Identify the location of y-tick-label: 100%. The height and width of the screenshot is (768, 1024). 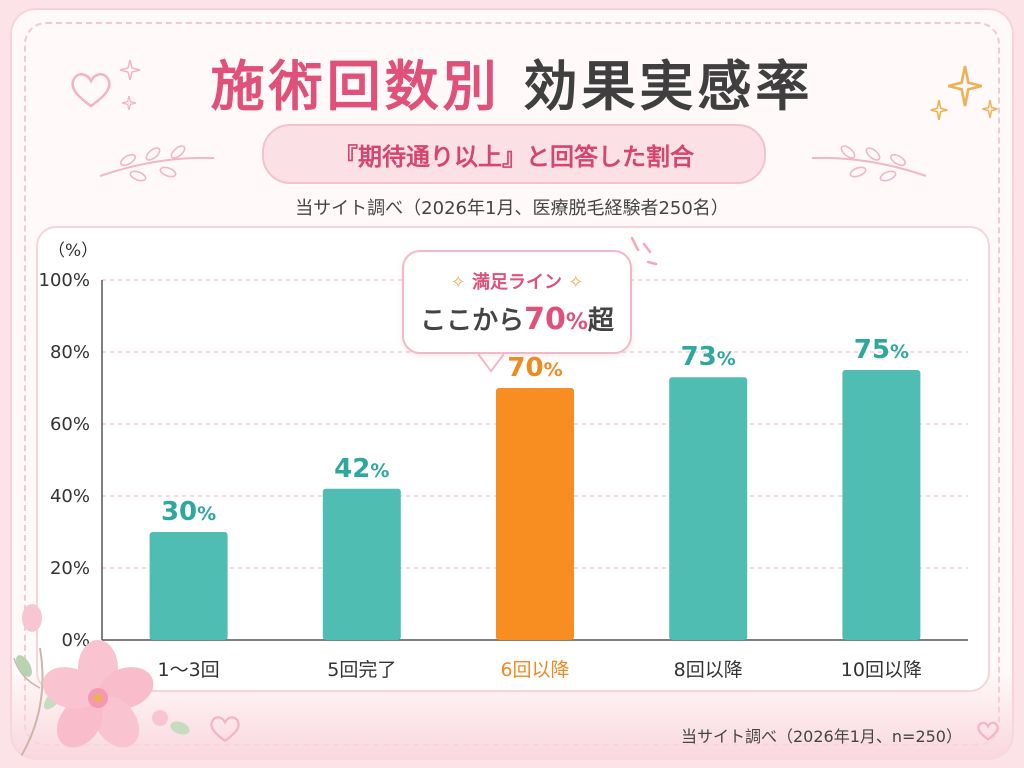
(64, 280).